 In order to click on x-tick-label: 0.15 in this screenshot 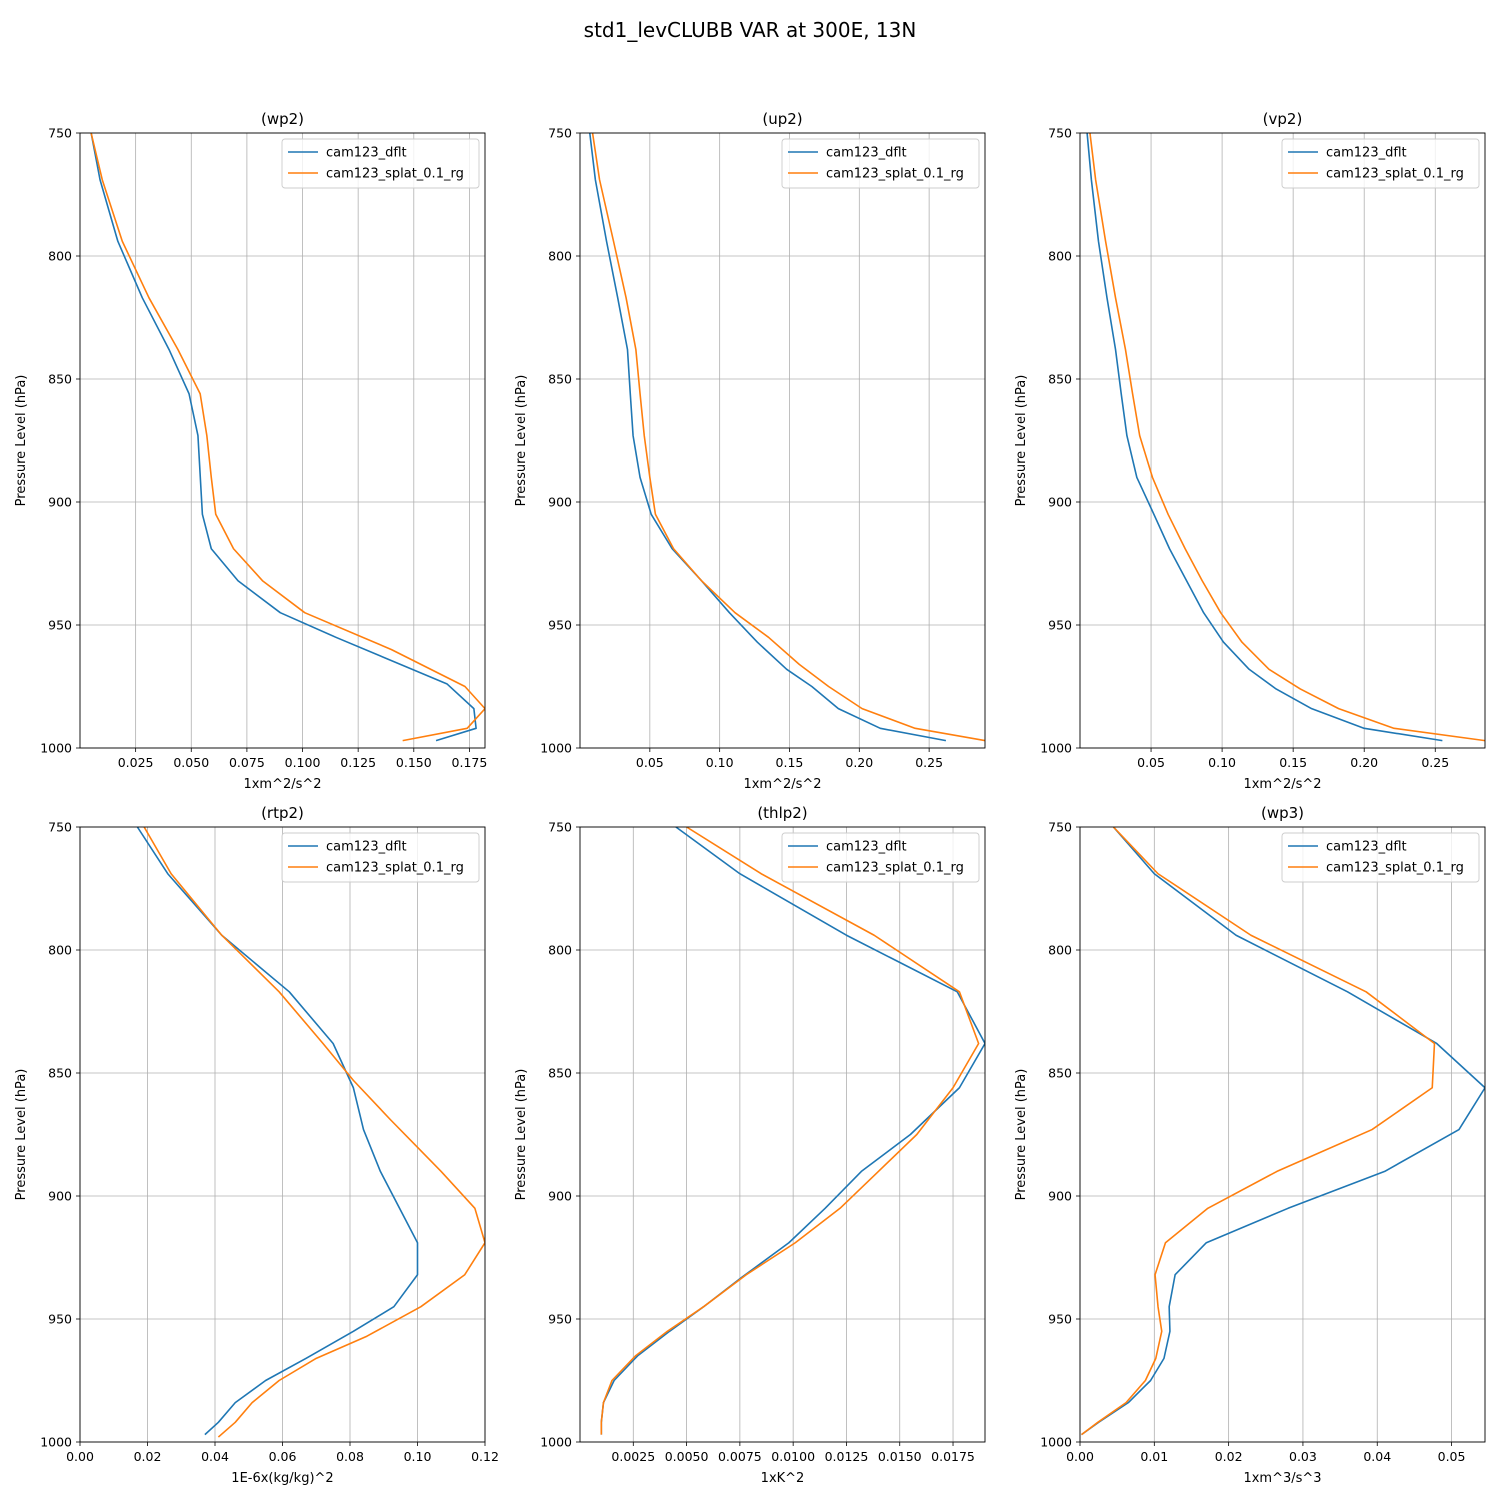, I will do `click(790, 762)`.